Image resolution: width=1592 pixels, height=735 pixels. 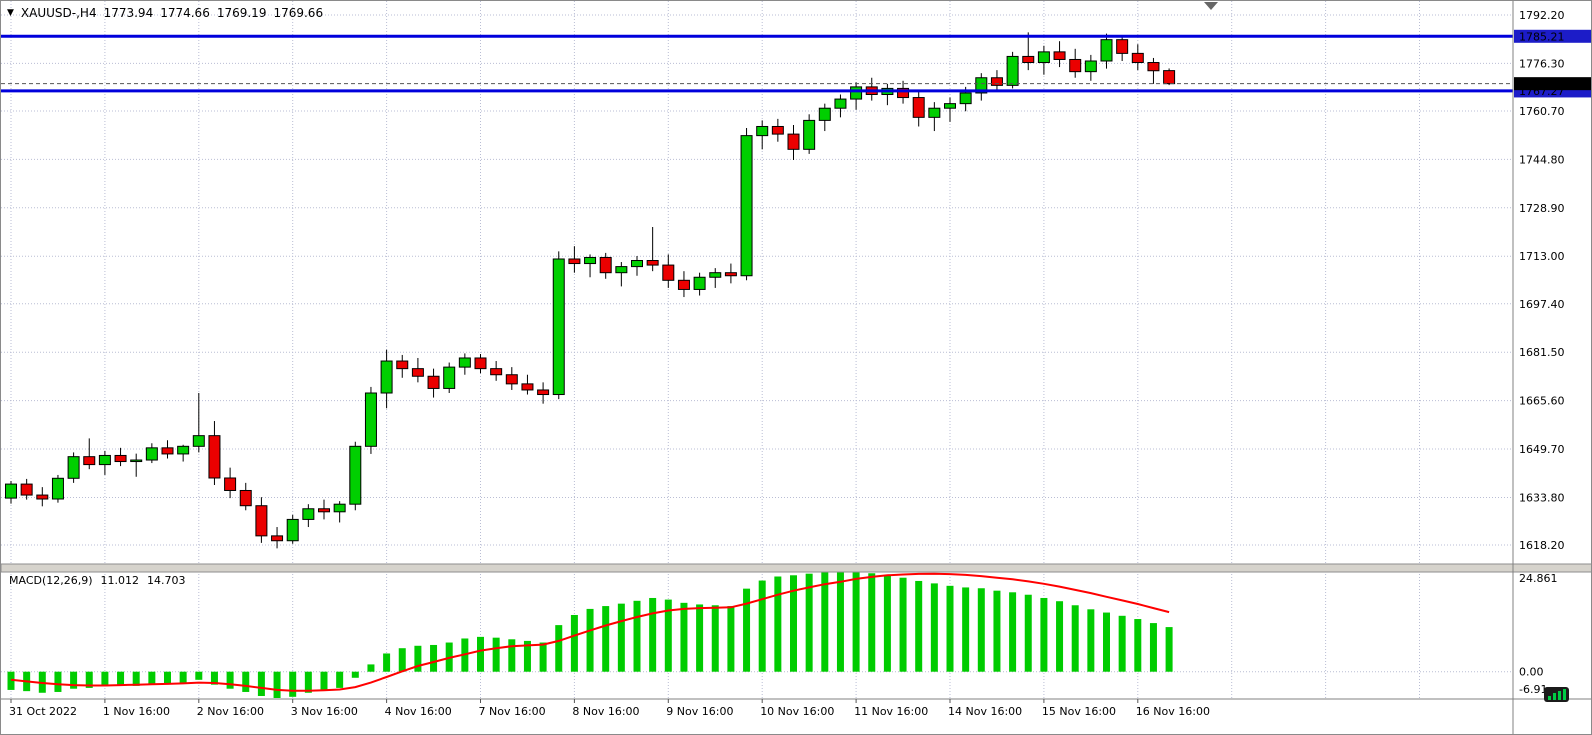 I want to click on time-axis-label: 1 Nov 16:00, so click(x=136, y=711).